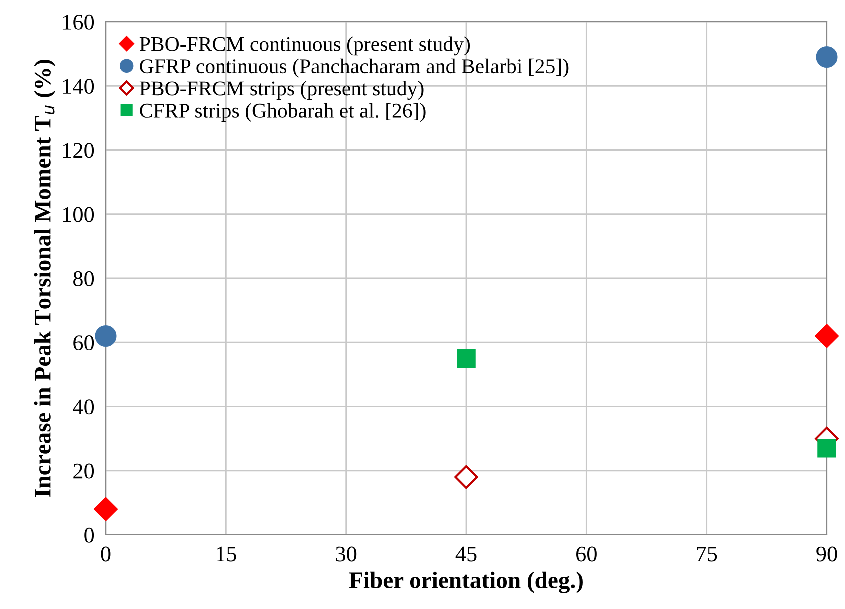 The image size is (845, 609). Describe the element at coordinates (79, 214) in the screenshot. I see `y-tick-label: 100` at that location.